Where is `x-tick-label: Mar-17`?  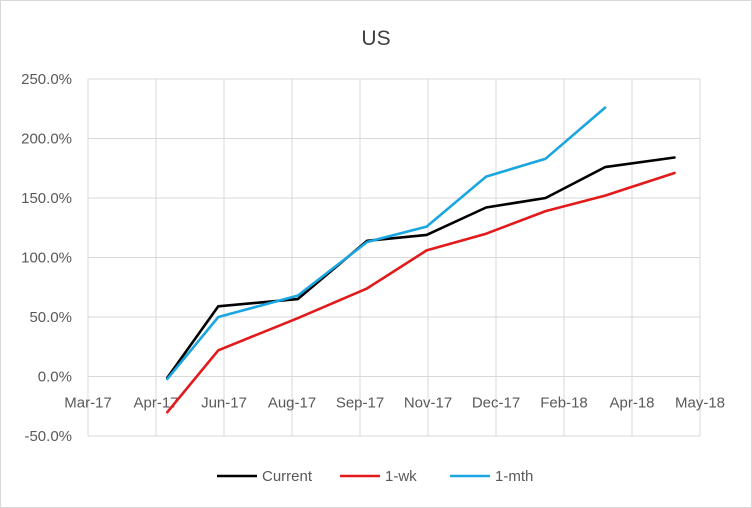 x-tick-label: Mar-17 is located at coordinates (88, 403).